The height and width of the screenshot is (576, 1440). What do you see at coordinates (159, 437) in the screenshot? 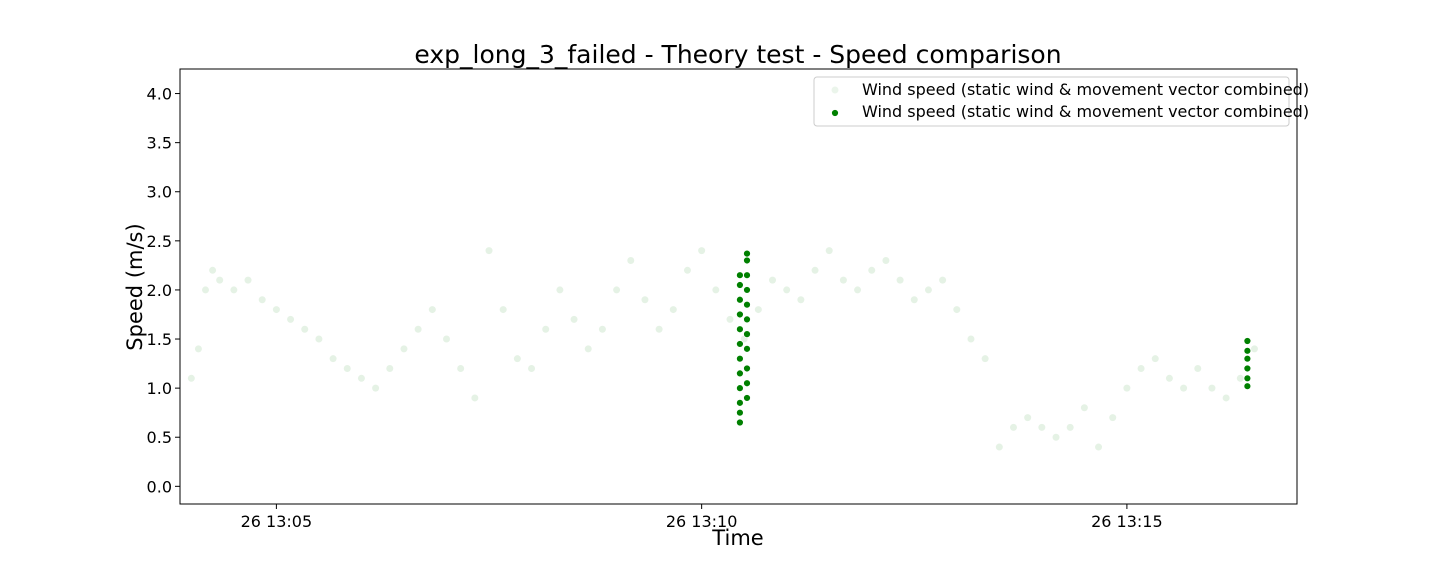
I see `y-tick-label: 0.5` at bounding box center [159, 437].